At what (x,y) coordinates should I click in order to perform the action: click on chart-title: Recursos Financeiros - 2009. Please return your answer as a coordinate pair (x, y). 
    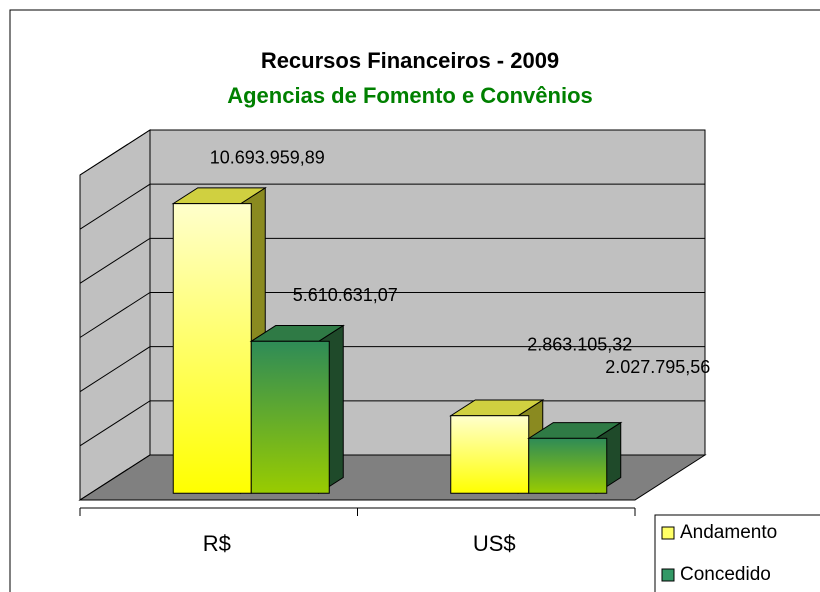
    Looking at the image, I should click on (410, 60).